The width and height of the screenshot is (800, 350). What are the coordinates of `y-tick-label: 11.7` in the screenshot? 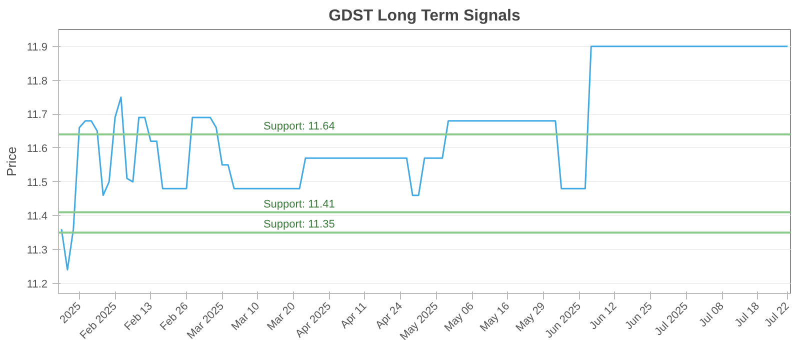 It's located at (37, 115).